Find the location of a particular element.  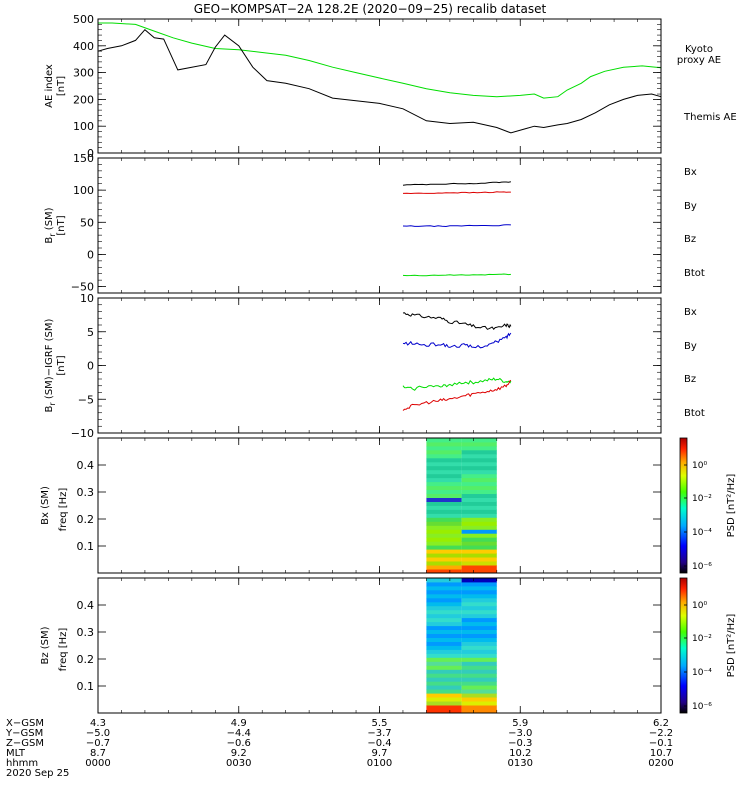

x-table-cell: 5.5 is located at coordinates (380, 723).